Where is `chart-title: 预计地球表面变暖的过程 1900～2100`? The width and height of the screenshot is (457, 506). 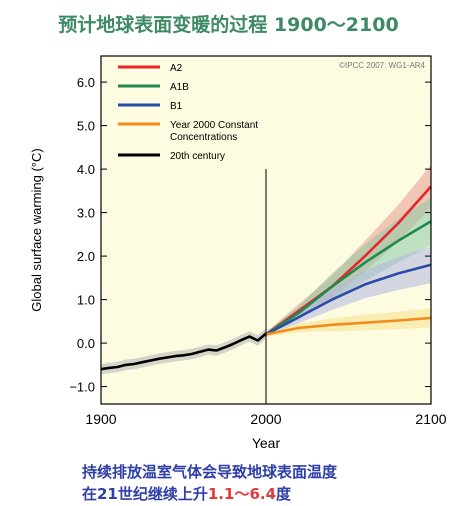 chart-title: 预计地球表面变暖的过程 1900～2100 is located at coordinates (228, 25).